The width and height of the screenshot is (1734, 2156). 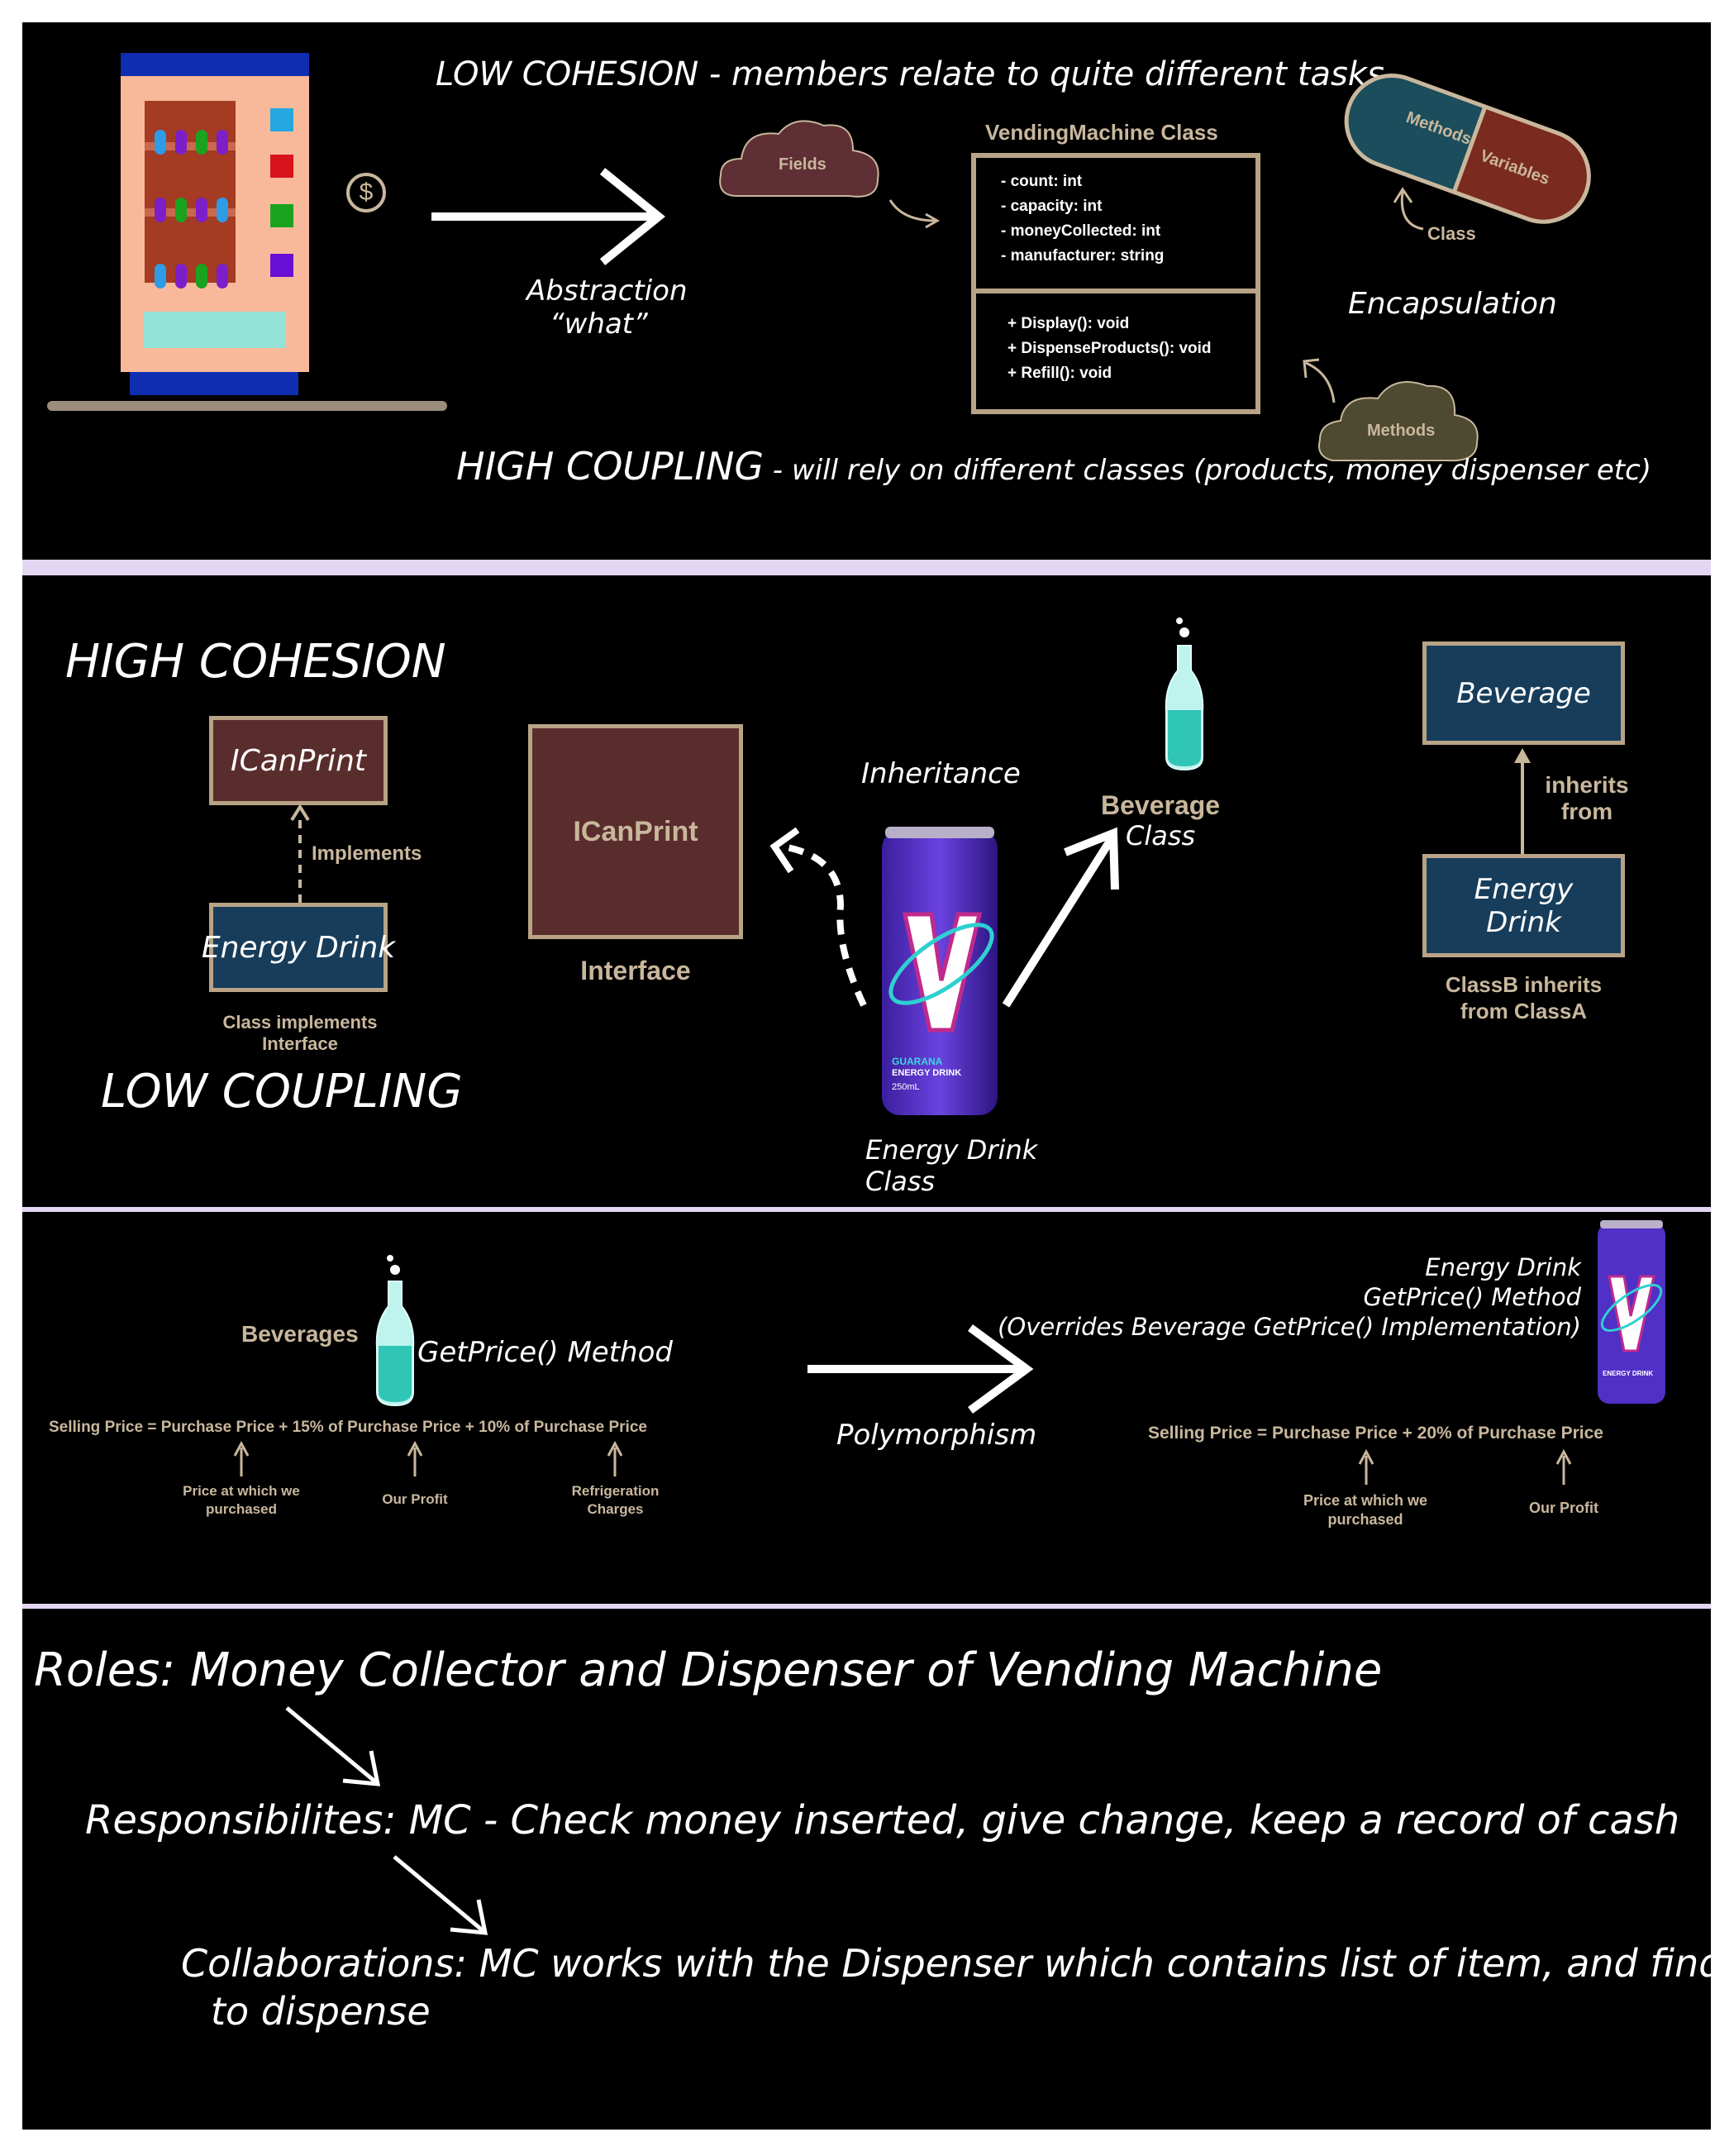 I want to click on vending-products, so click(x=247, y=259).